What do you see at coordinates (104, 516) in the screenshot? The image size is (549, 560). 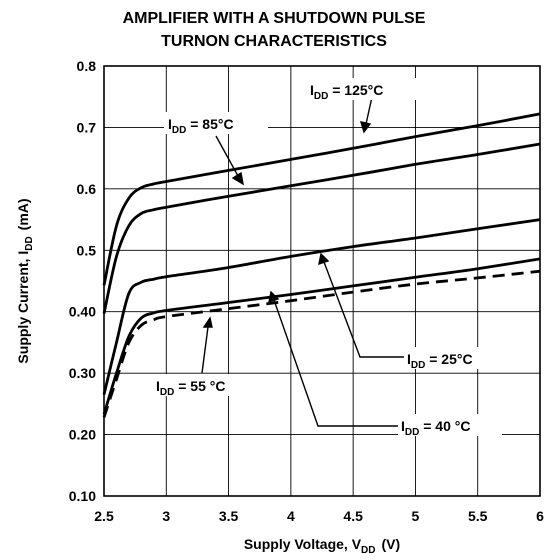 I see `x-tick-label: 2.5` at bounding box center [104, 516].